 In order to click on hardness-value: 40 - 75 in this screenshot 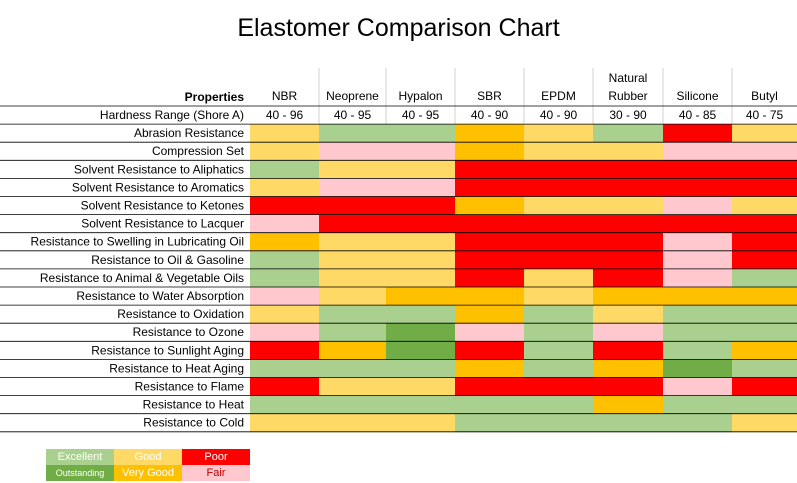, I will do `click(765, 115)`.